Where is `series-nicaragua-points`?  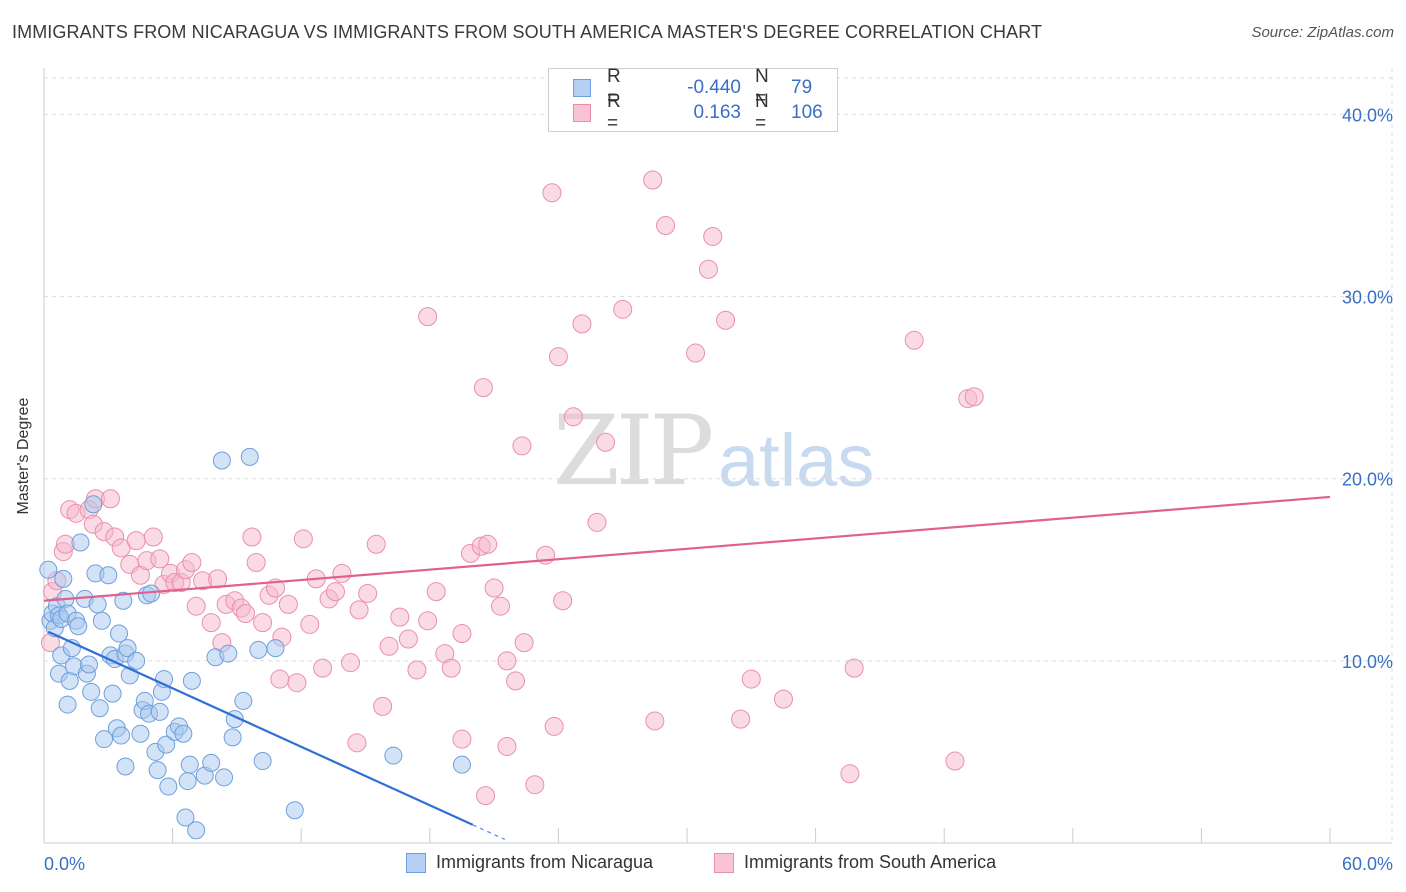 series-nicaragua-points is located at coordinates (255, 643).